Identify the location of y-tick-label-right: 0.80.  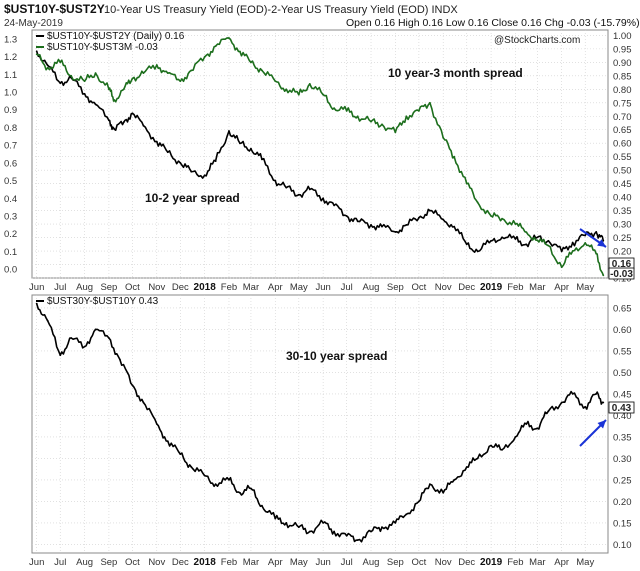
(622, 90).